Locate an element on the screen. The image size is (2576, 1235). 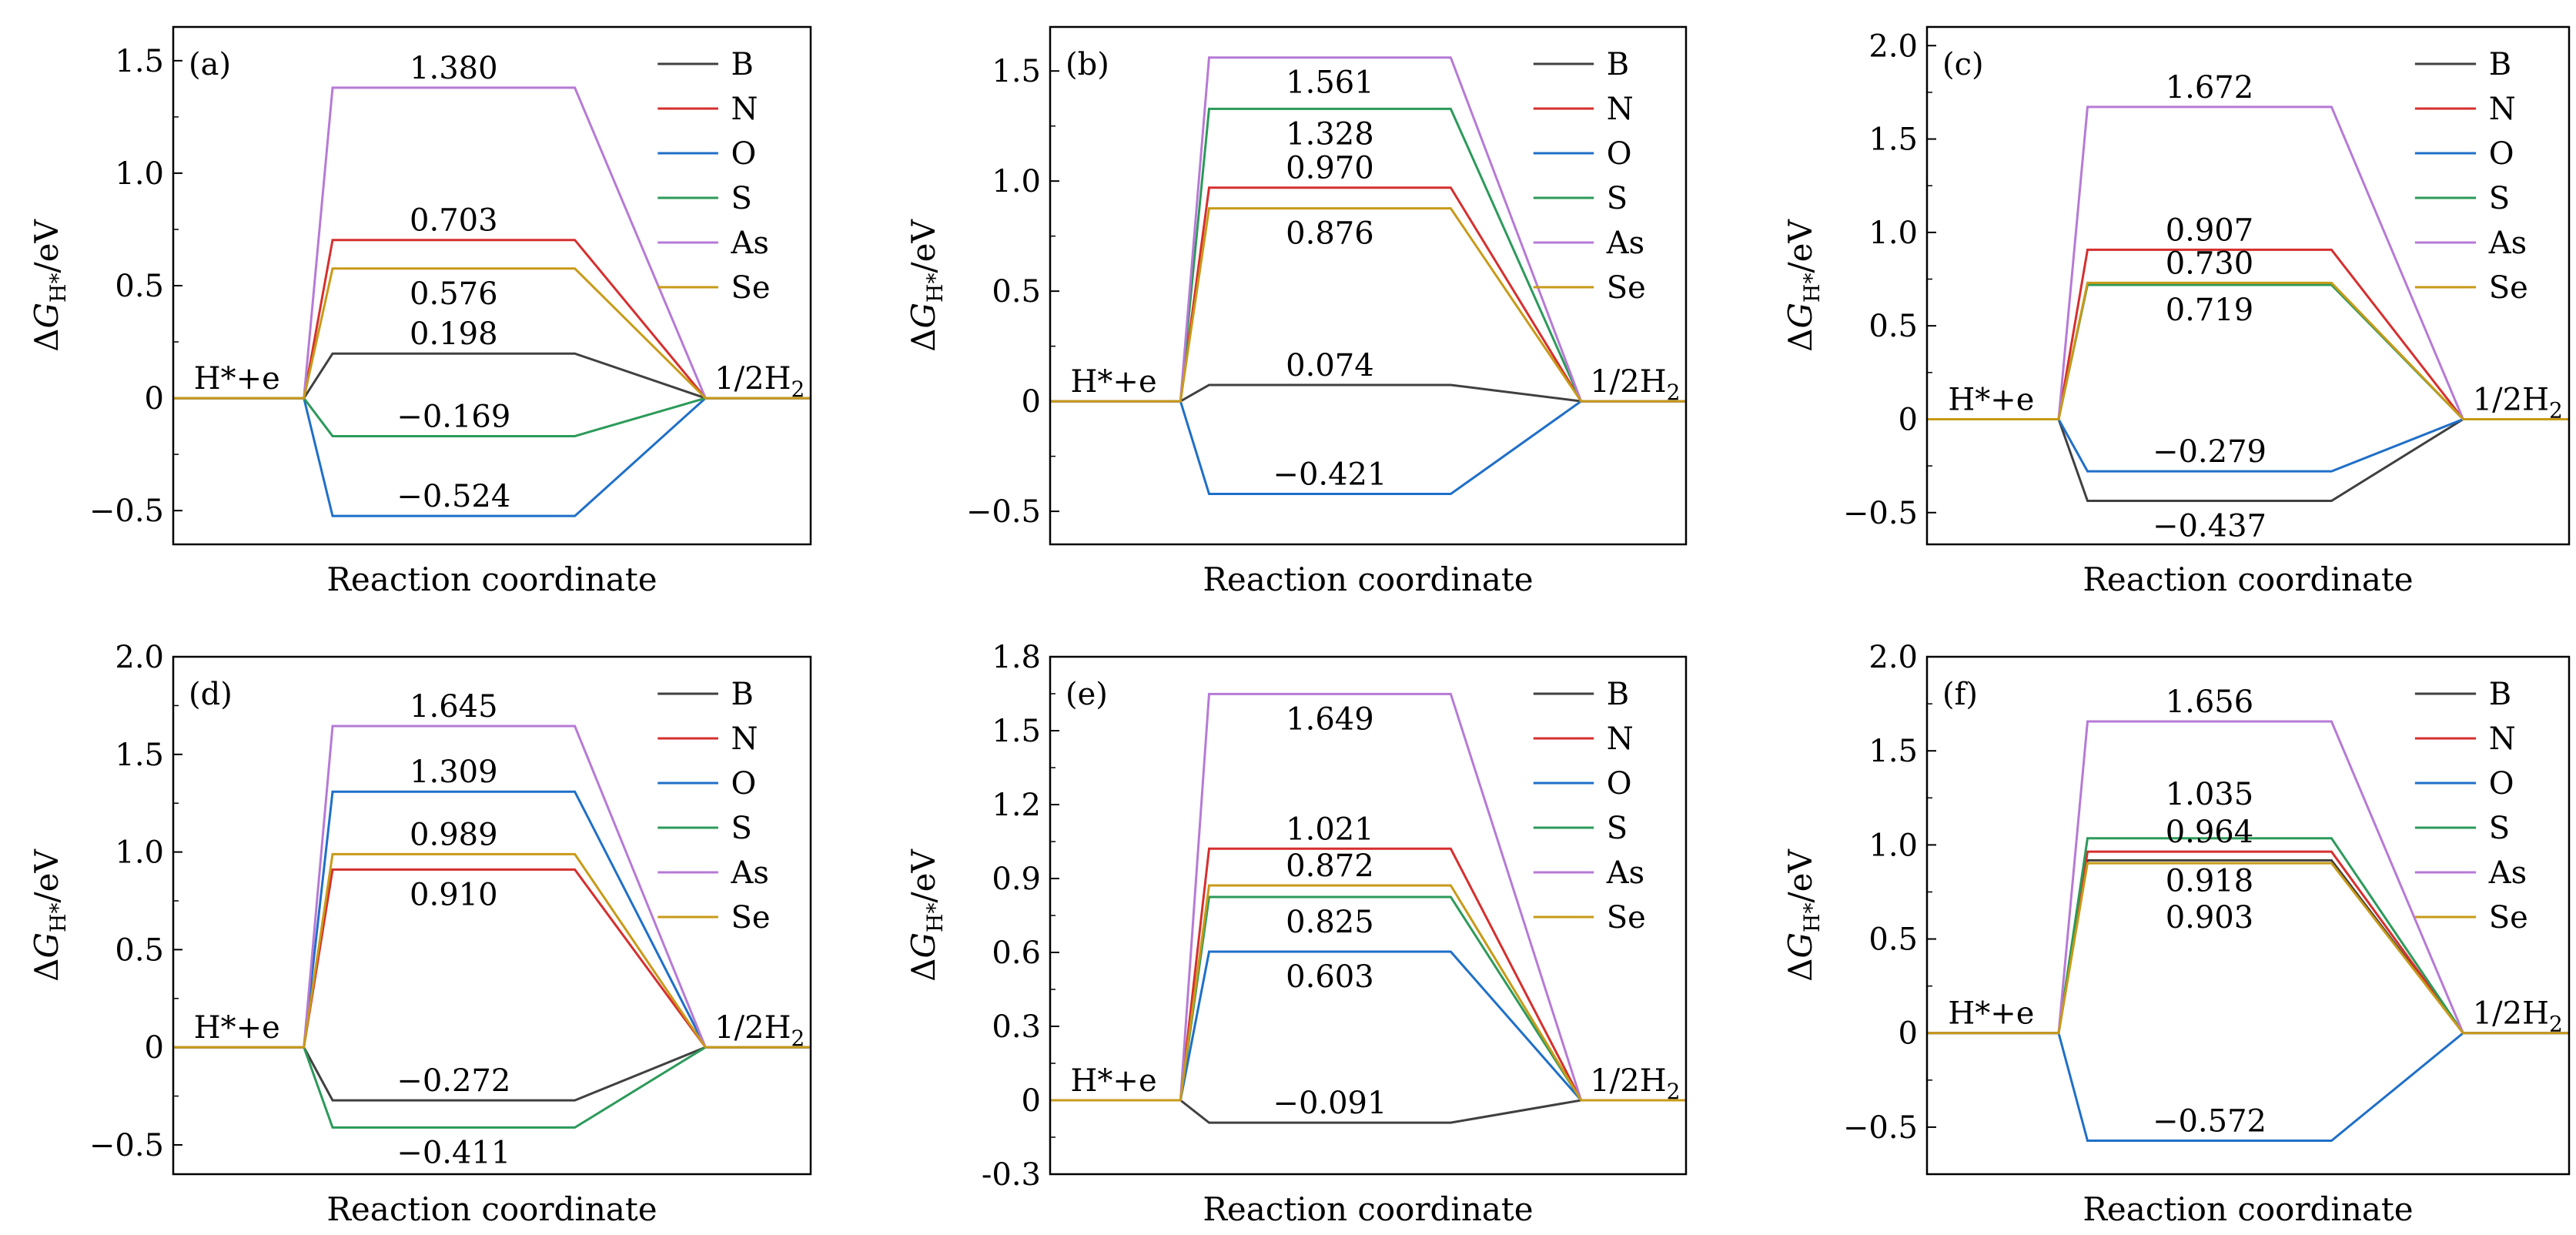
value-label-o: −0.572 is located at coordinates (2210, 1122).